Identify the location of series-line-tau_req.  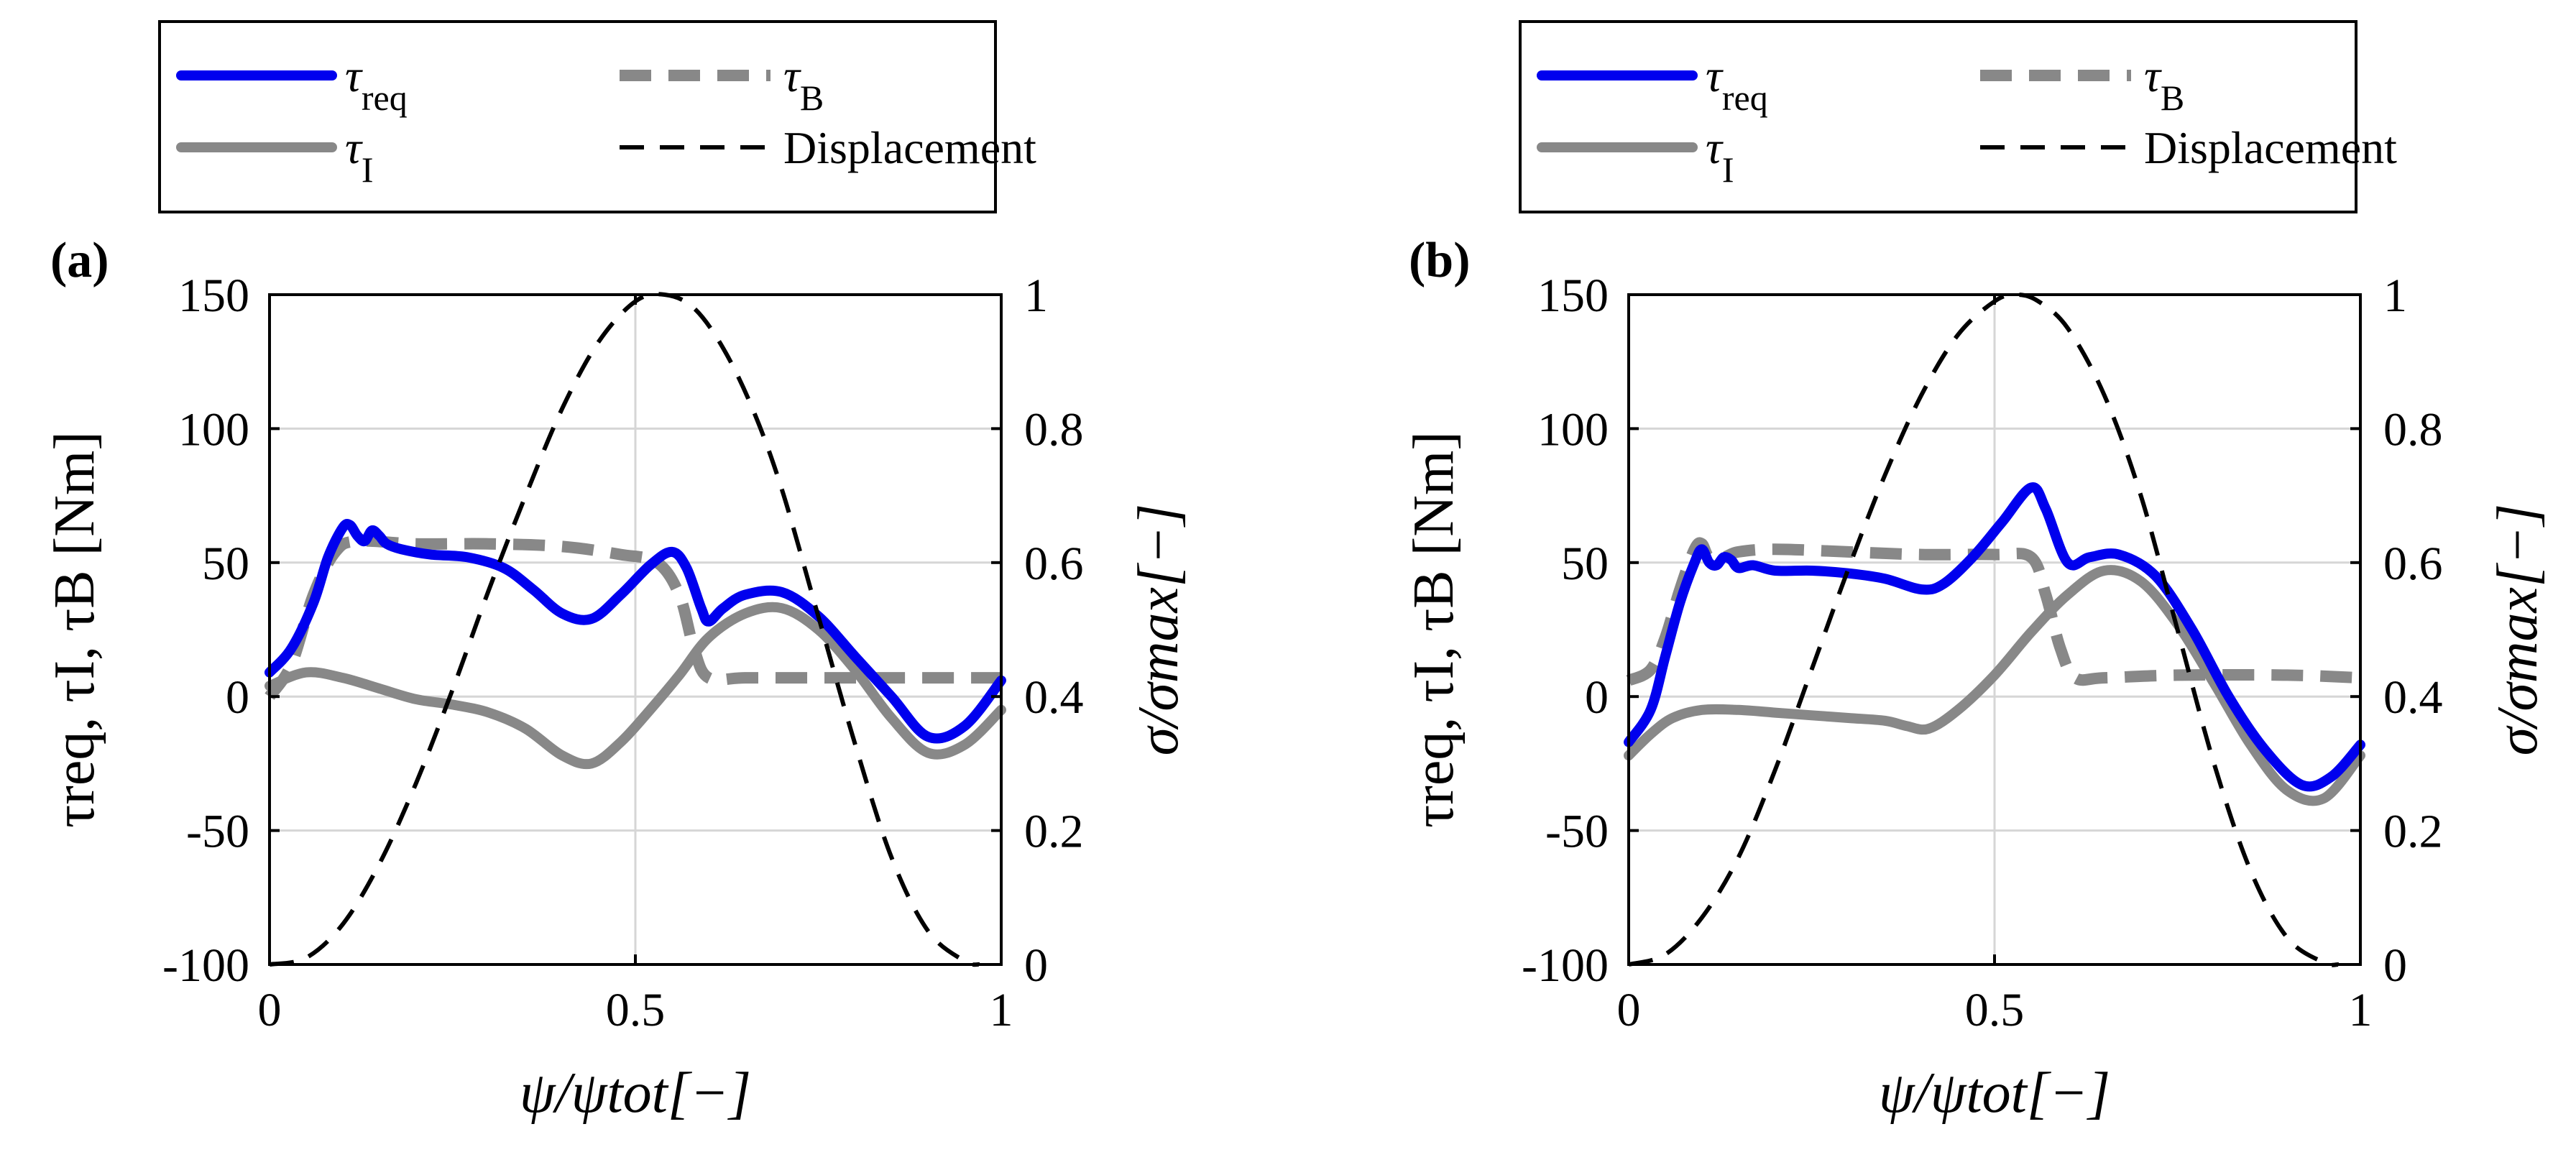
(1994, 637).